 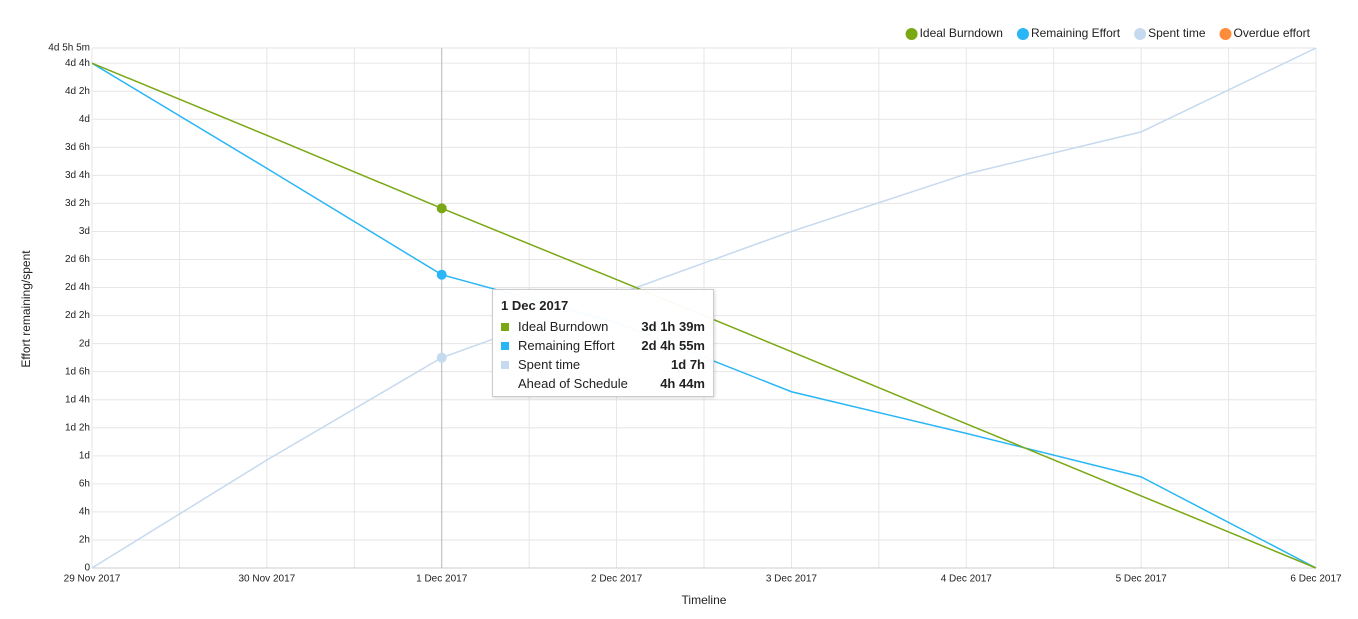 I want to click on tooltip-row: Remaining Effort 2d 4h 55m, so click(x=603, y=345).